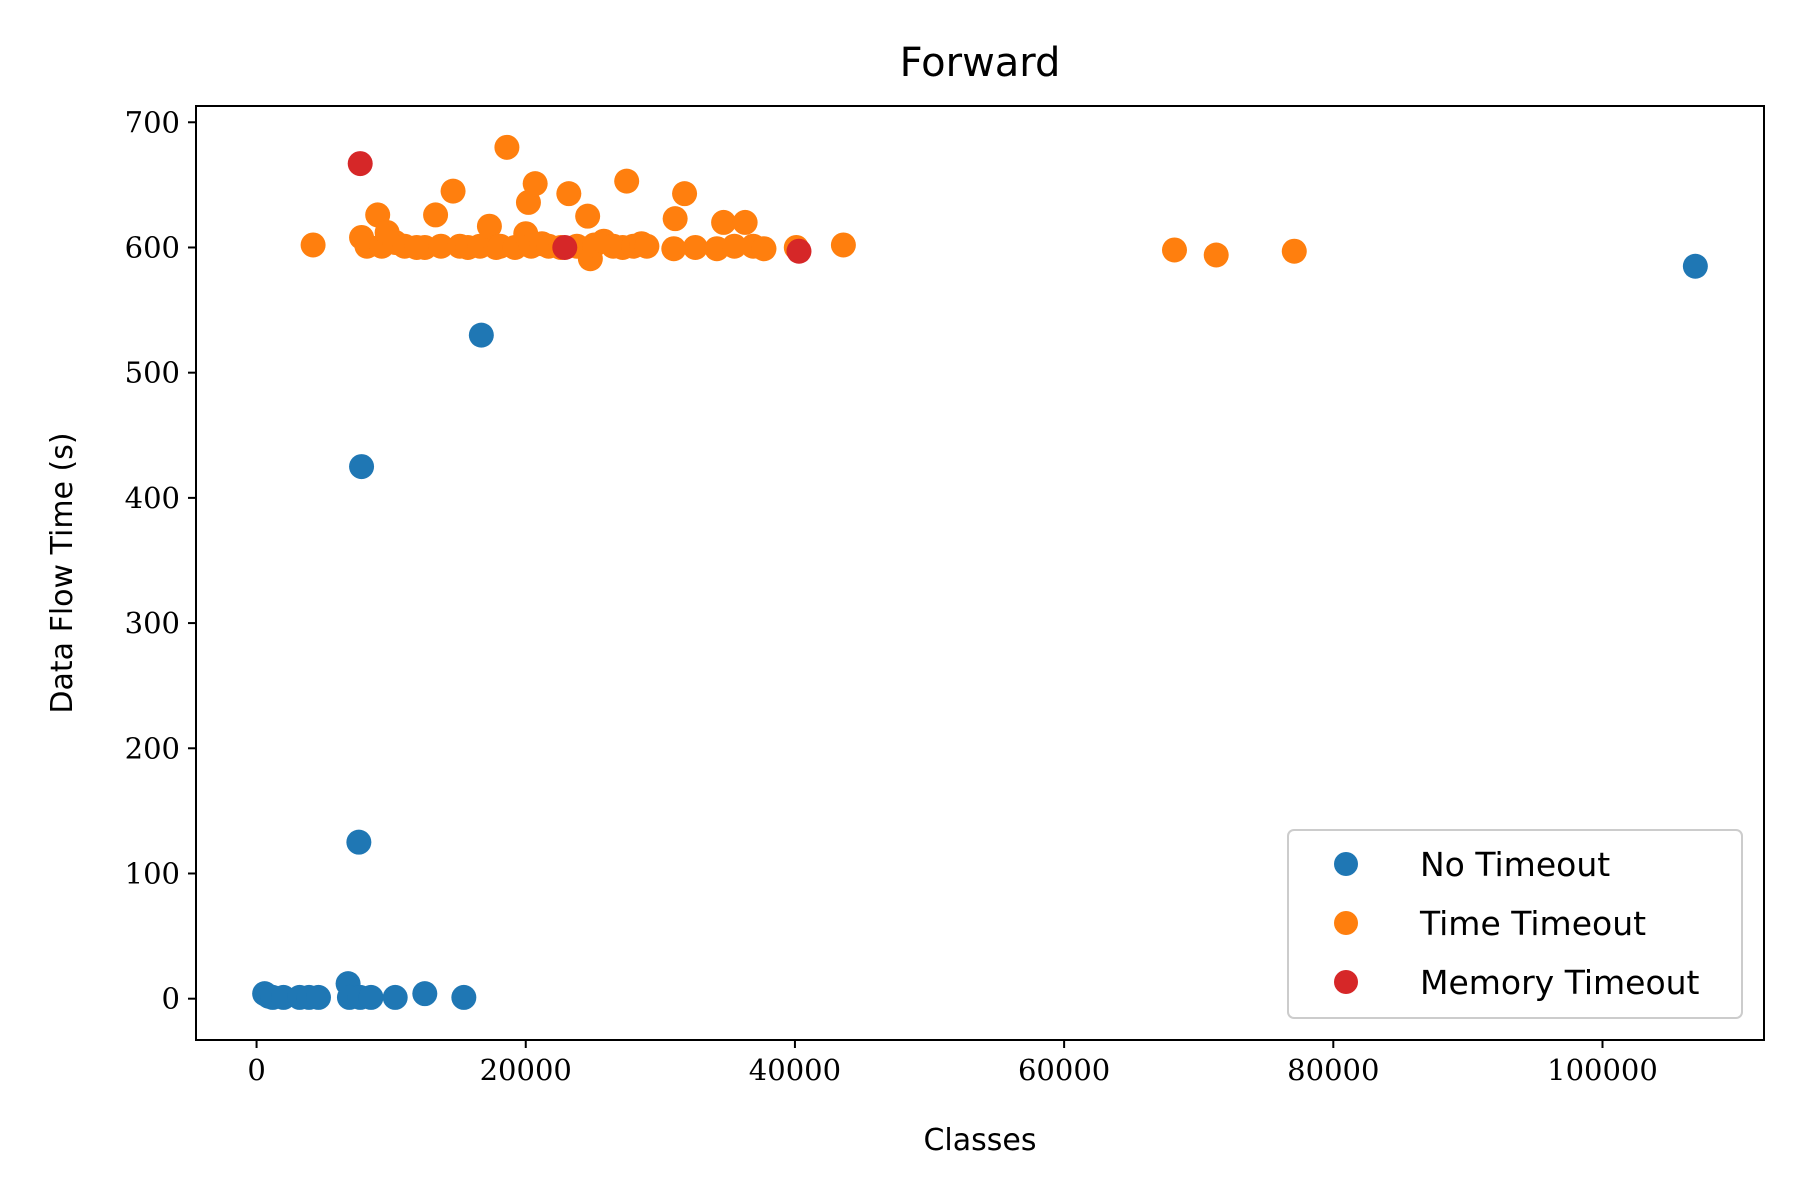  Describe the element at coordinates (152, 498) in the screenshot. I see `y-tick-label: 400` at that location.